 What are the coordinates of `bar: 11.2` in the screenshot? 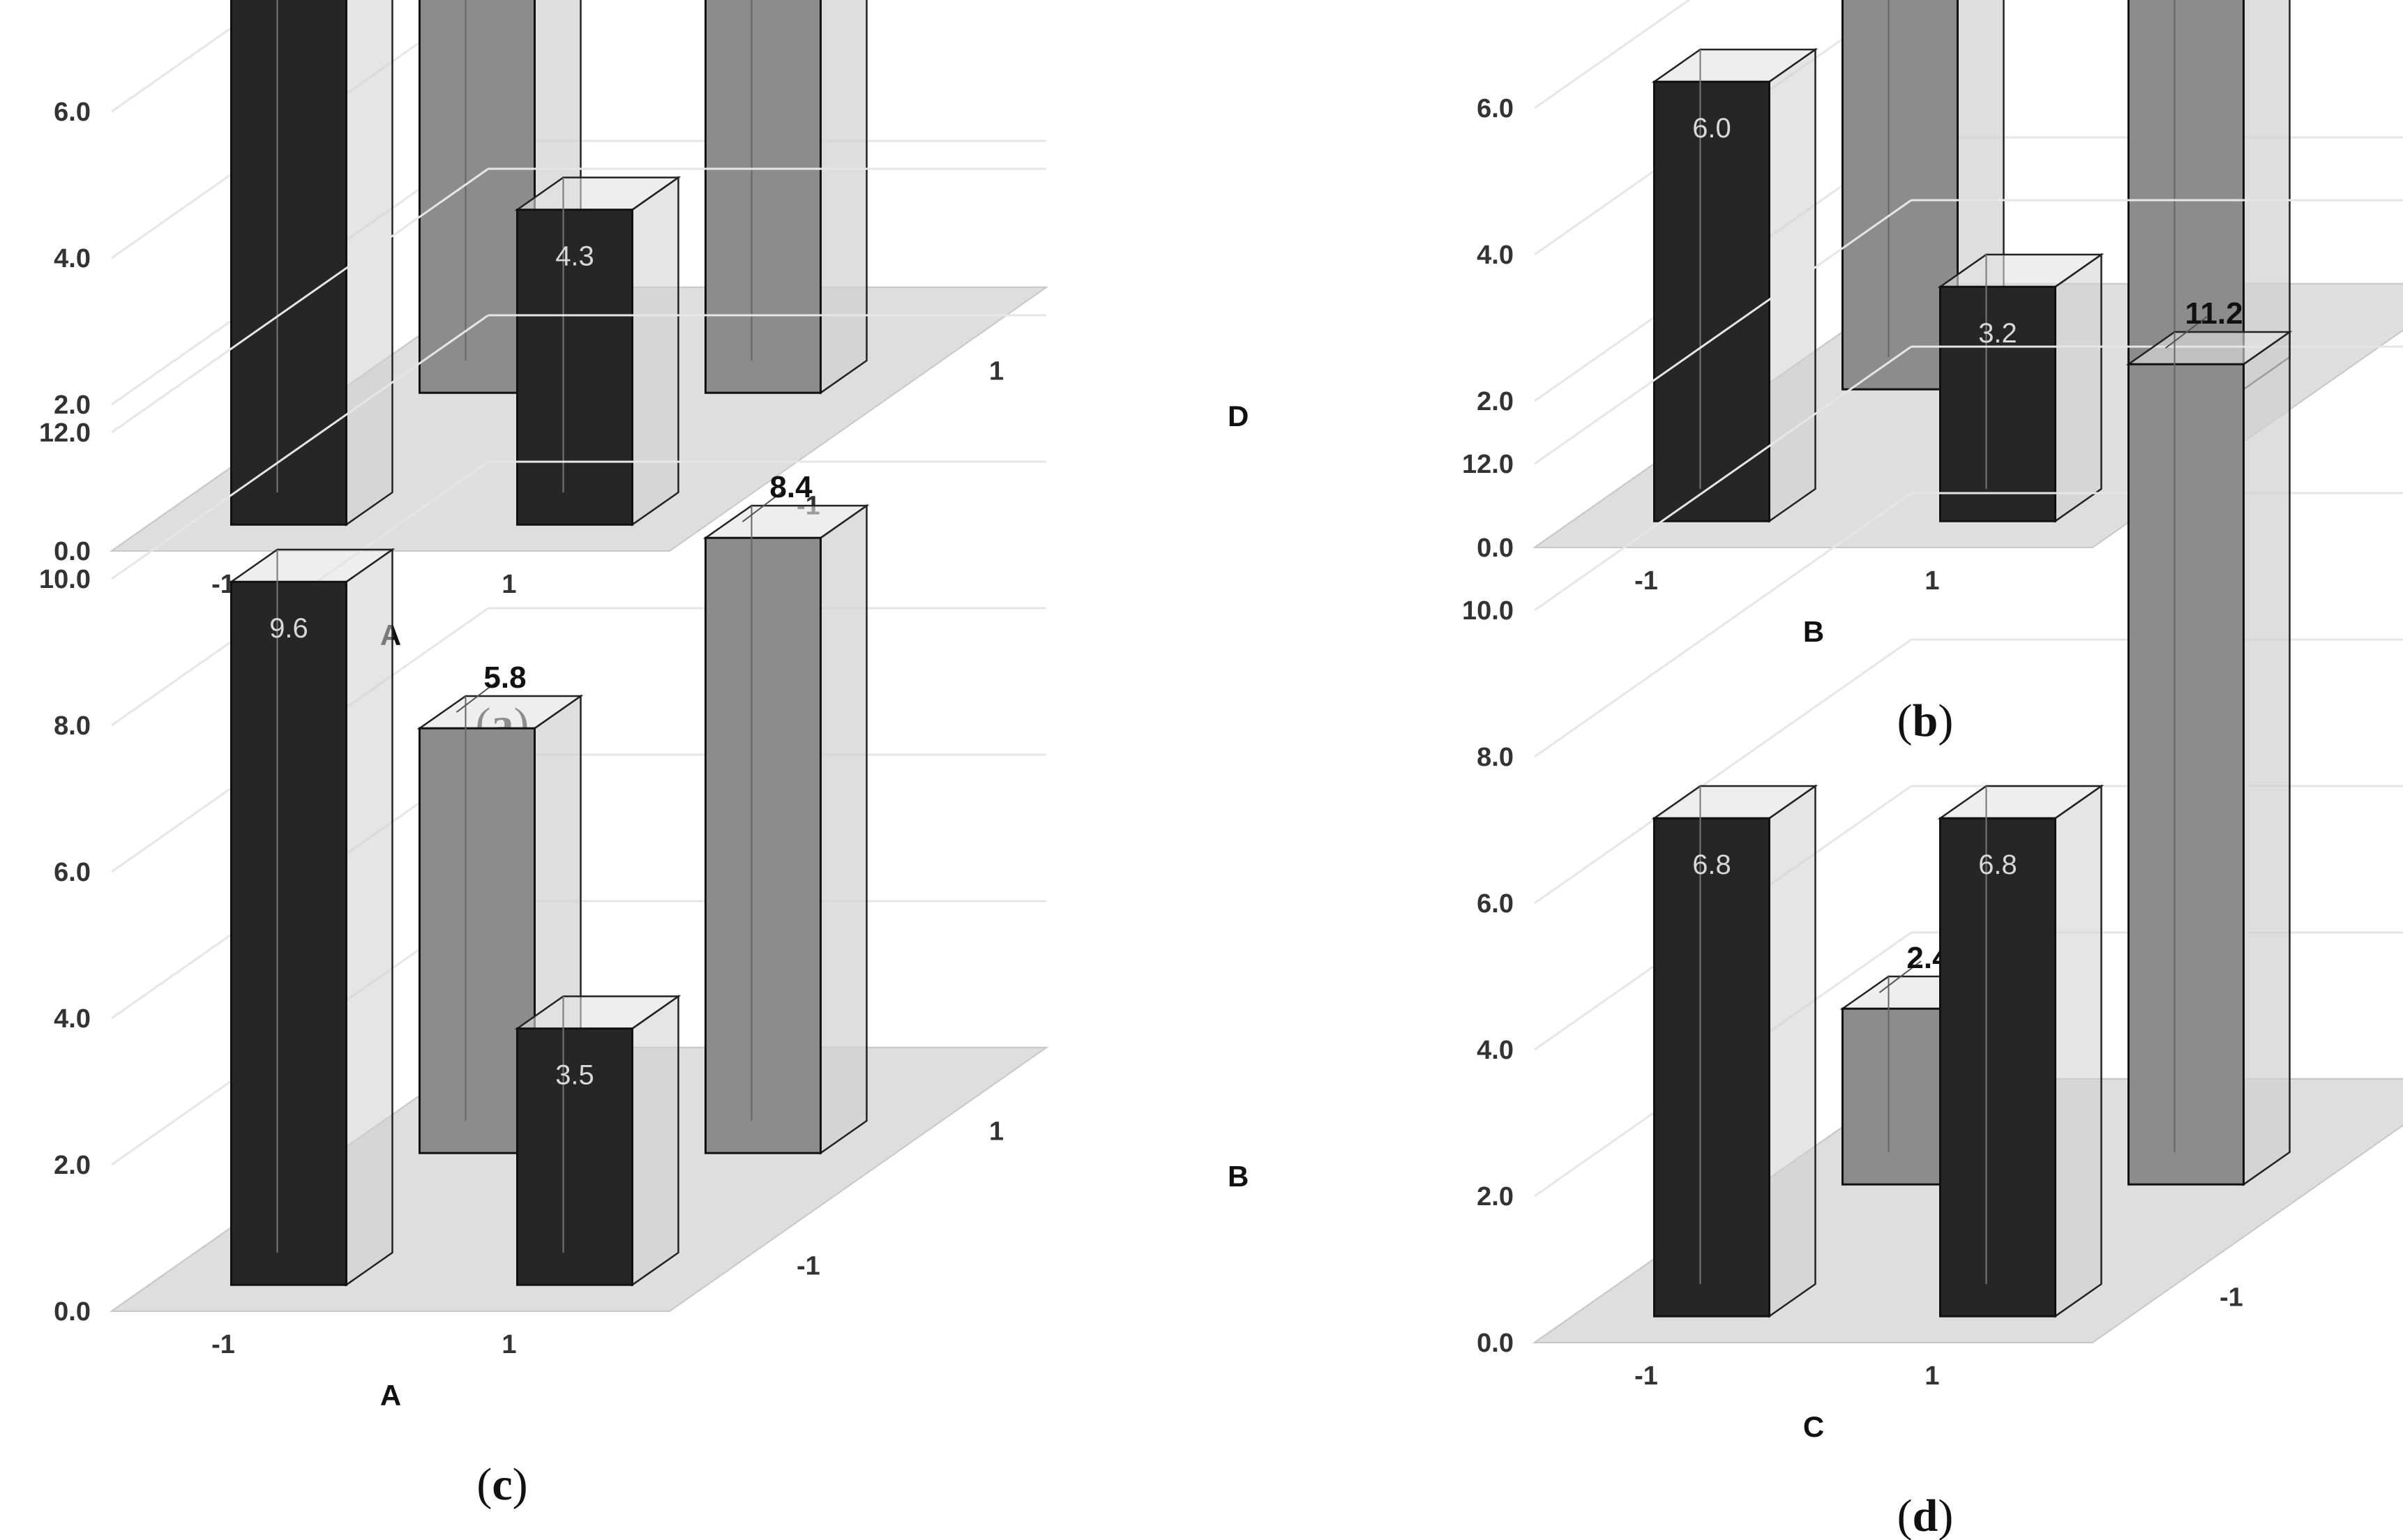 It's located at (2209, 741).